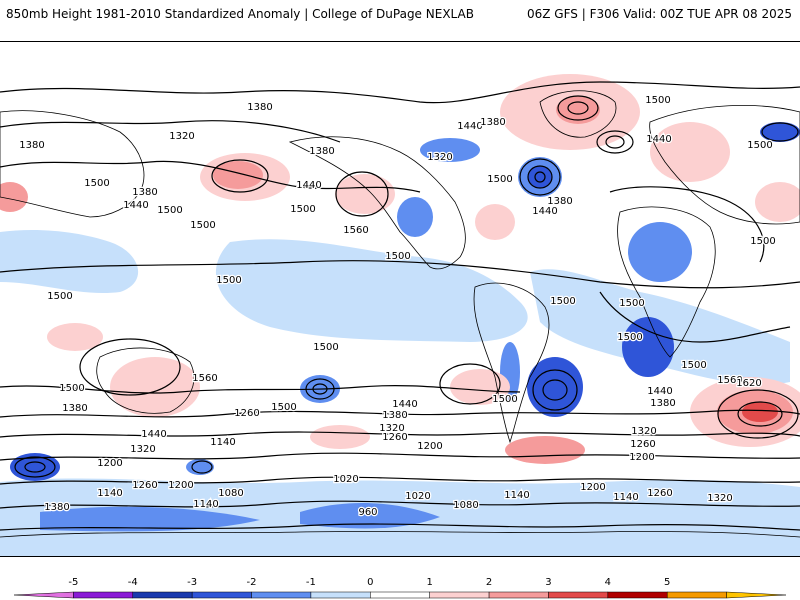 Image resolution: width=800 pixels, height=600 pixels. Describe the element at coordinates (192, 582) in the screenshot. I see `colorbar-tick-label: -3` at that location.